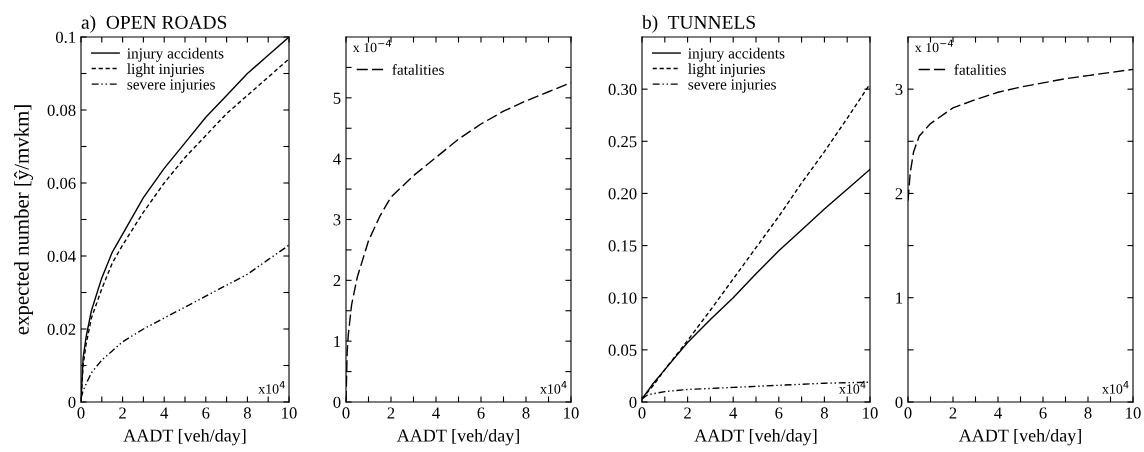 The image size is (1144, 452). Describe the element at coordinates (65, 37) in the screenshot. I see `y-tick-label: 0.1` at that location.